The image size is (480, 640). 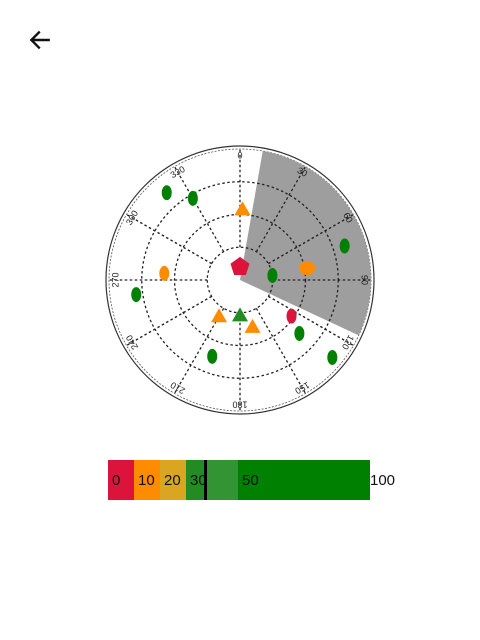 I want to click on angle-label: 90, so click(x=365, y=280).